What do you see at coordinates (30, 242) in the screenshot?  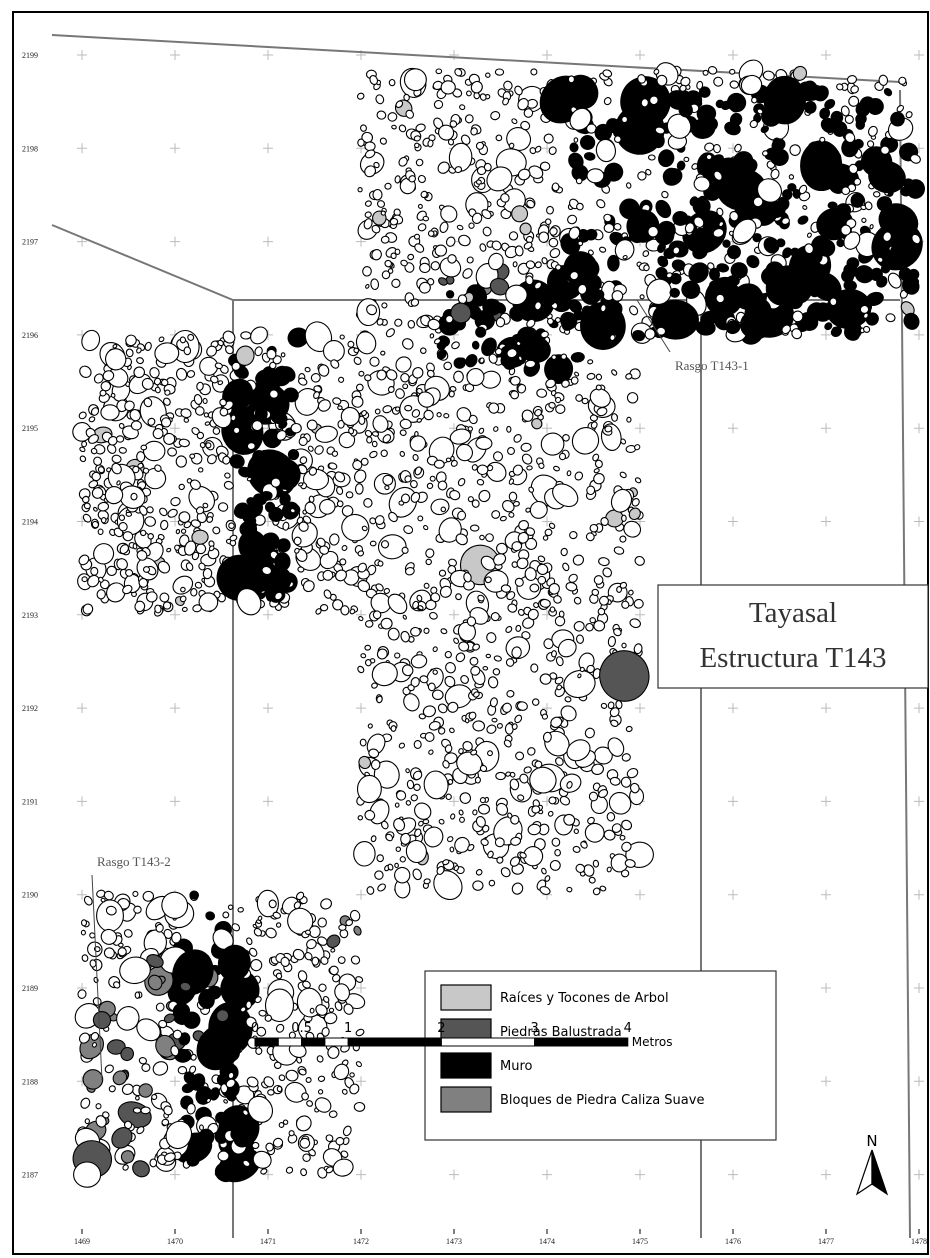 I see `northing-label: 2197` at bounding box center [30, 242].